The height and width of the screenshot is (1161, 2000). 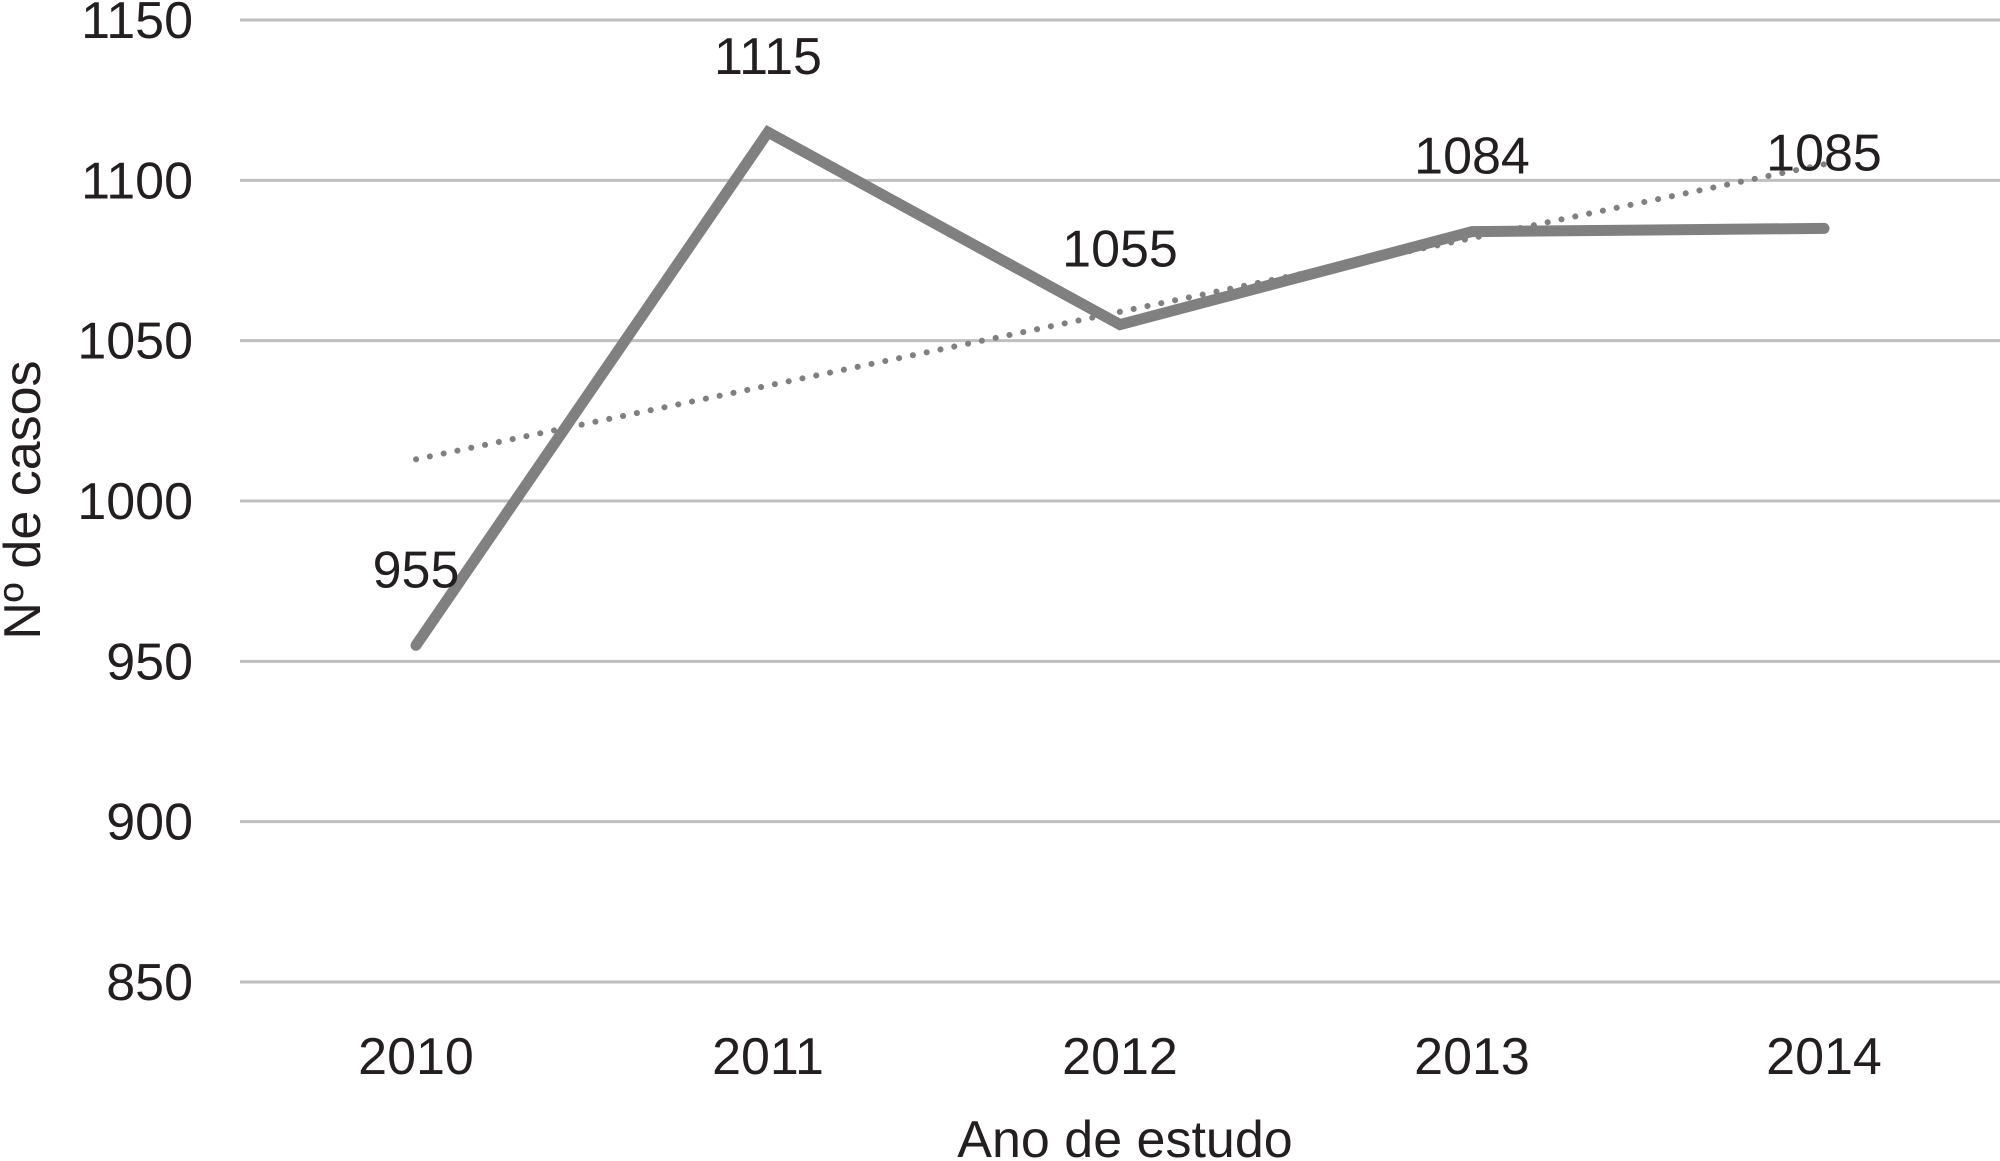 I want to click on y-tick-label: 950, so click(x=149, y=662).